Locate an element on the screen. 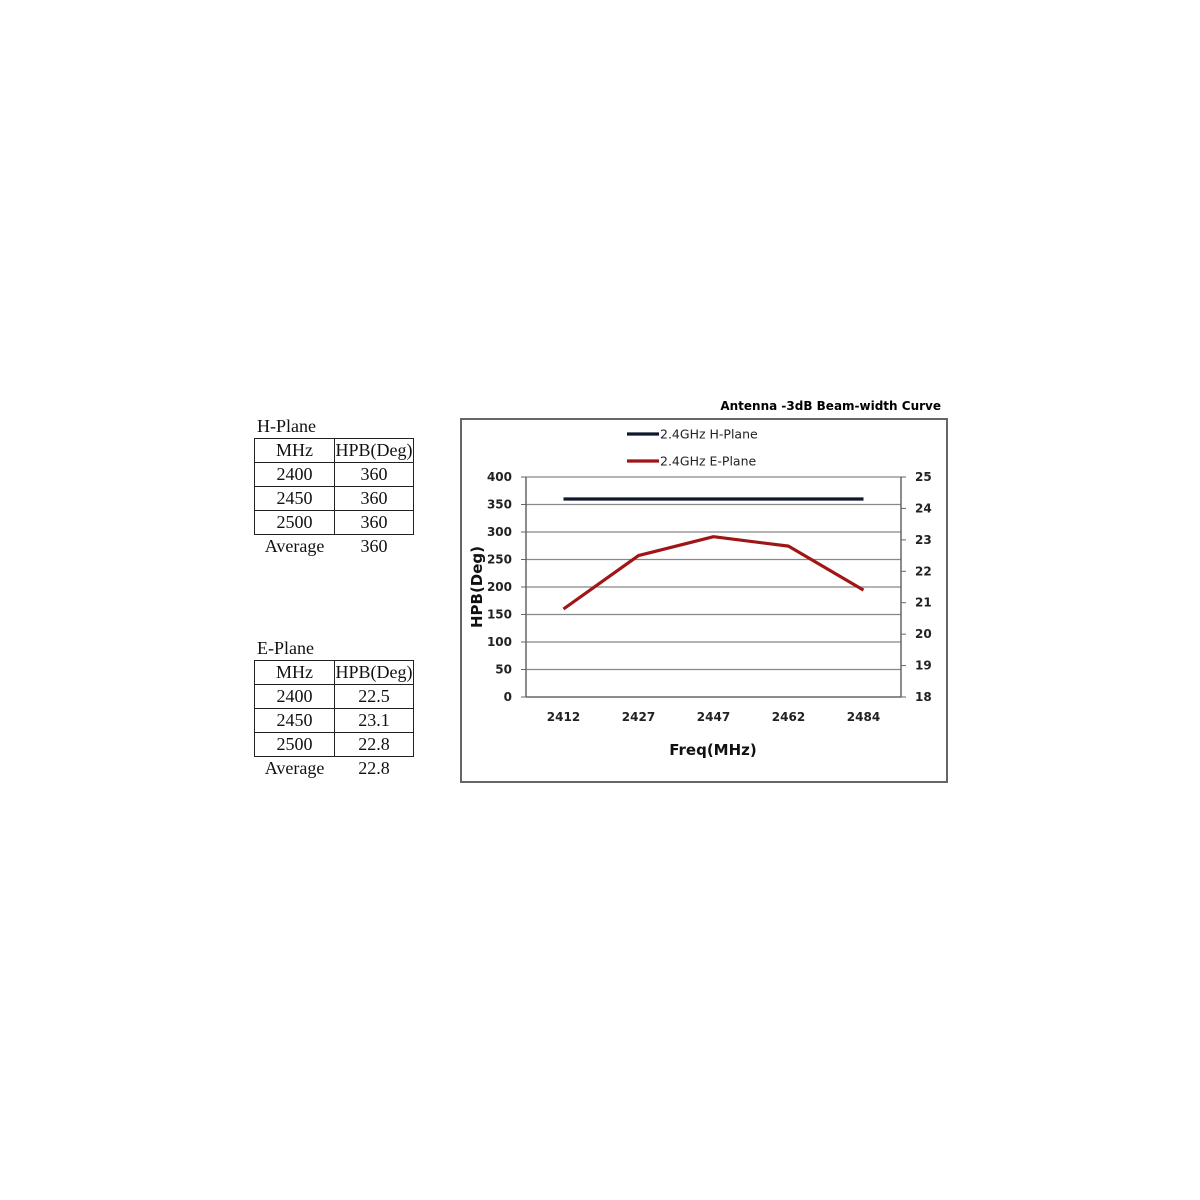 The image size is (1200, 1200). y-tick-label: 50 is located at coordinates (503, 670).